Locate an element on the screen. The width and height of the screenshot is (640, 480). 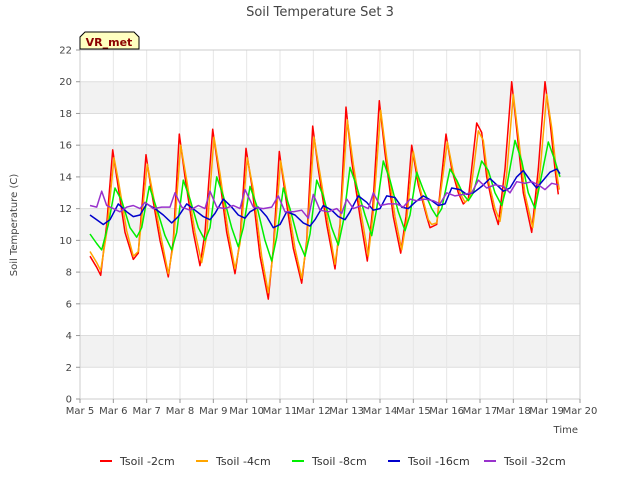
y-tick-label: 8 is located at coordinates (69, 273).